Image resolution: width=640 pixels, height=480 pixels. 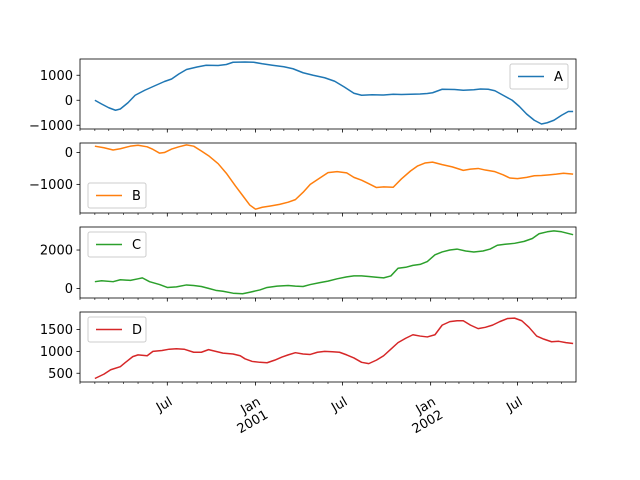 What do you see at coordinates (60, 374) in the screenshot?
I see `y-tick-label: 500` at bounding box center [60, 374].